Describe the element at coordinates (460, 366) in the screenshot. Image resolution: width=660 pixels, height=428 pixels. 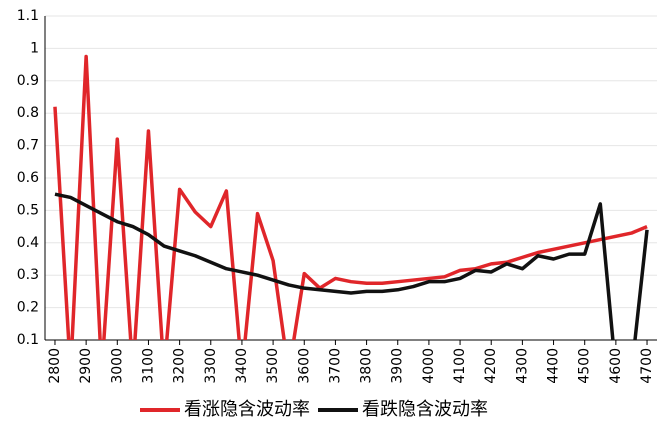
I see `x-tick-label: 4100` at that location.